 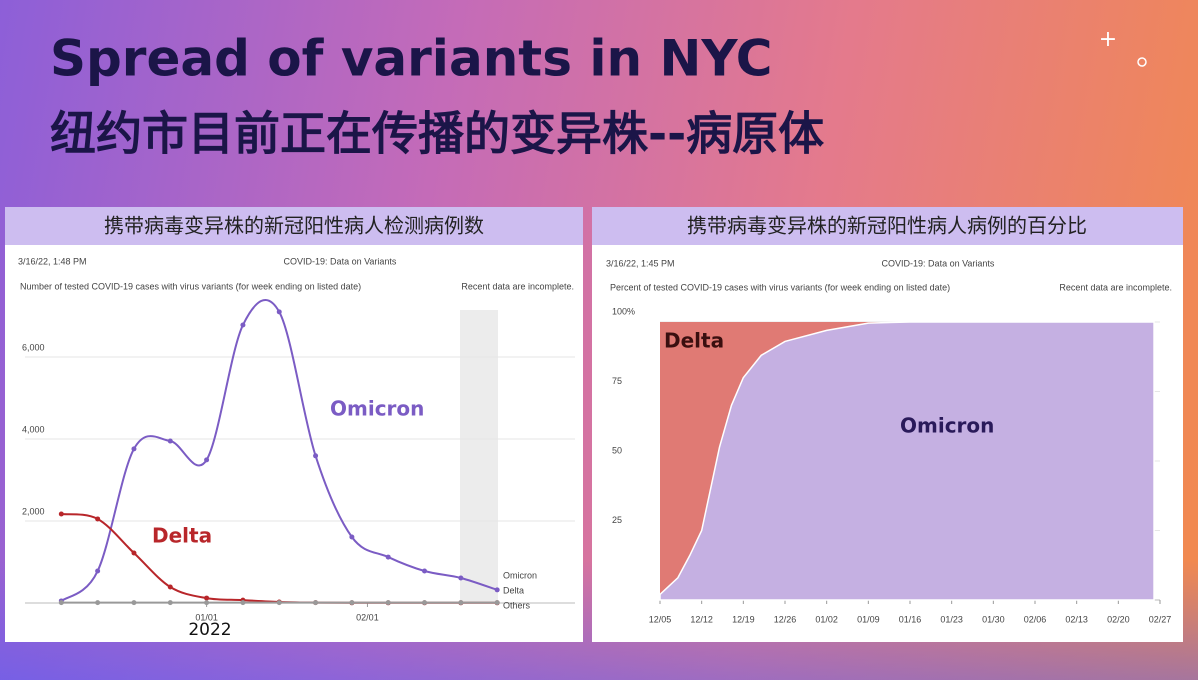 I want to click on decoration: +, so click(x=1108, y=39).